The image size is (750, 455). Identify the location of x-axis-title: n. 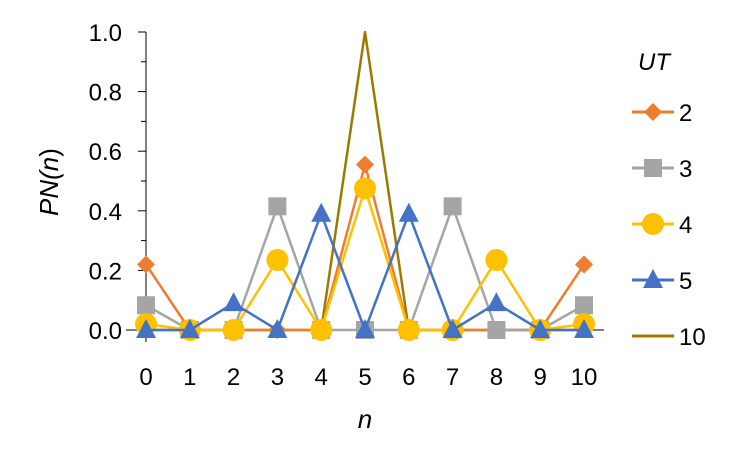
(365, 419).